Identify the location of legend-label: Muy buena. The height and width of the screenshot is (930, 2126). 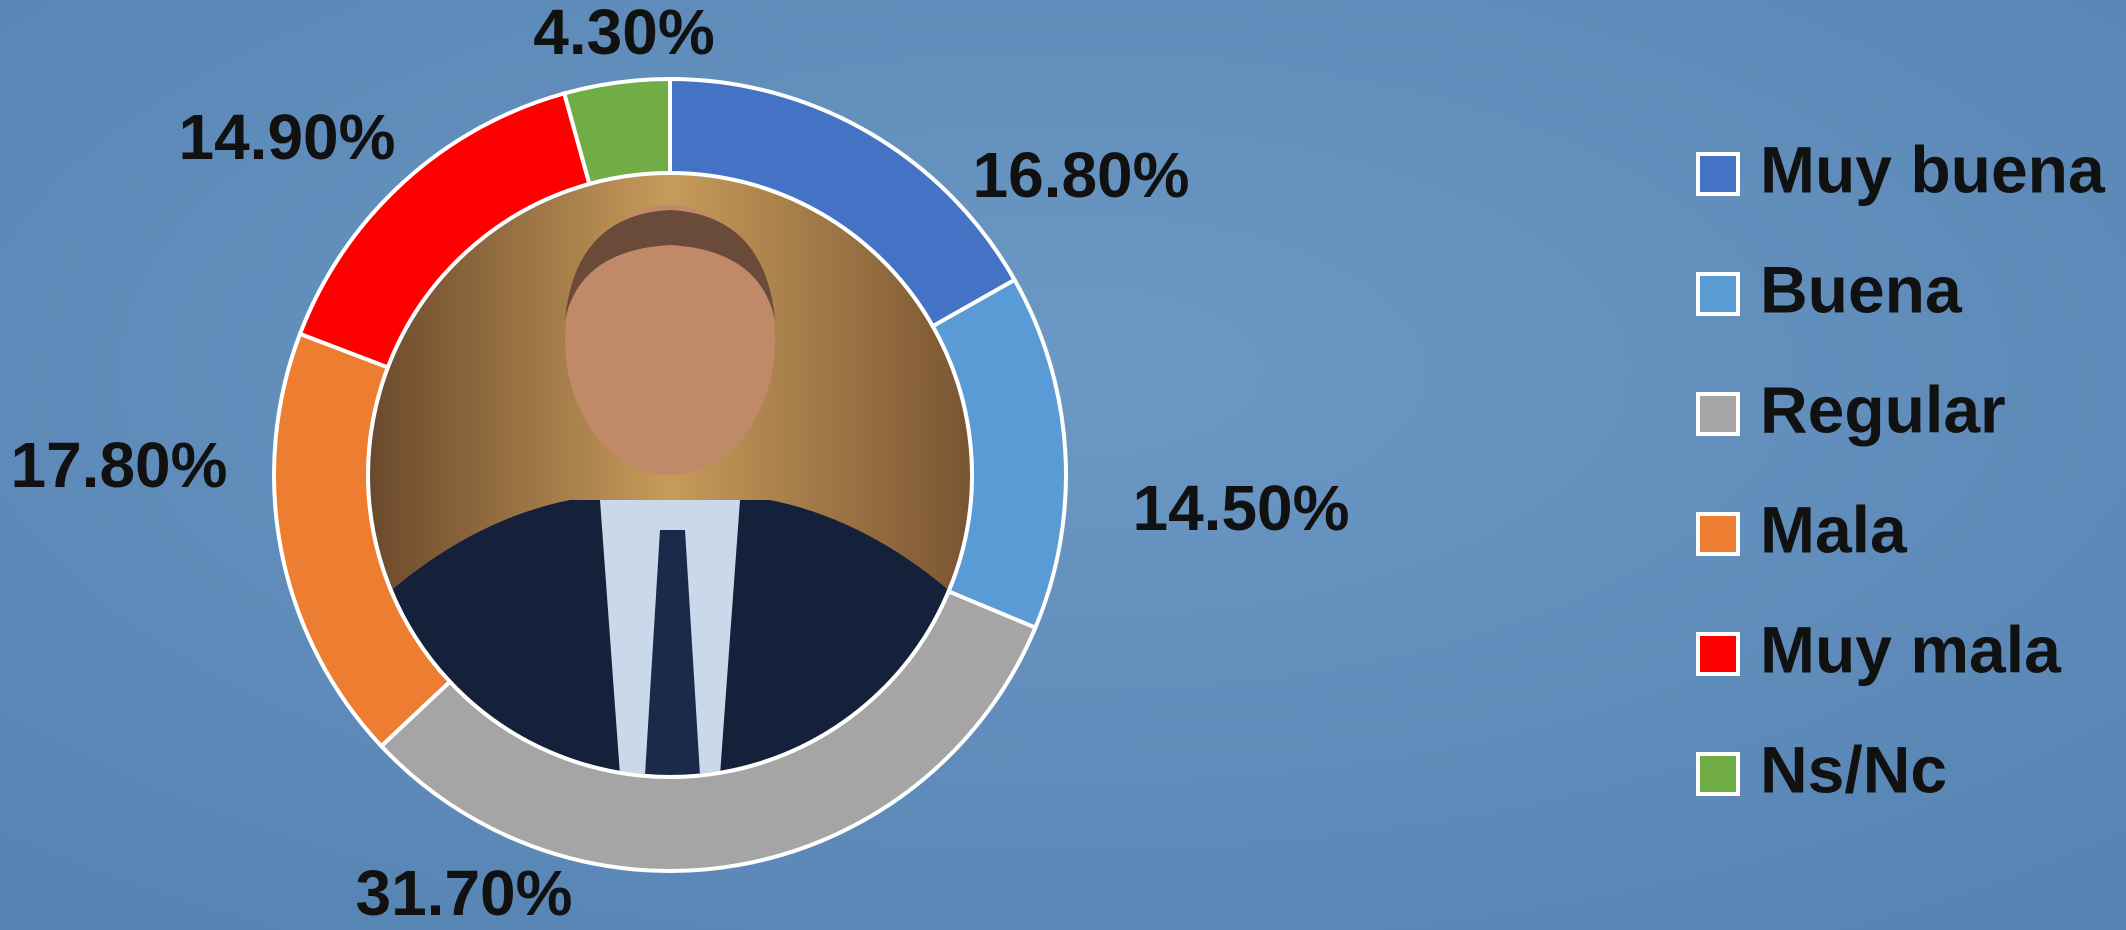
(1933, 169).